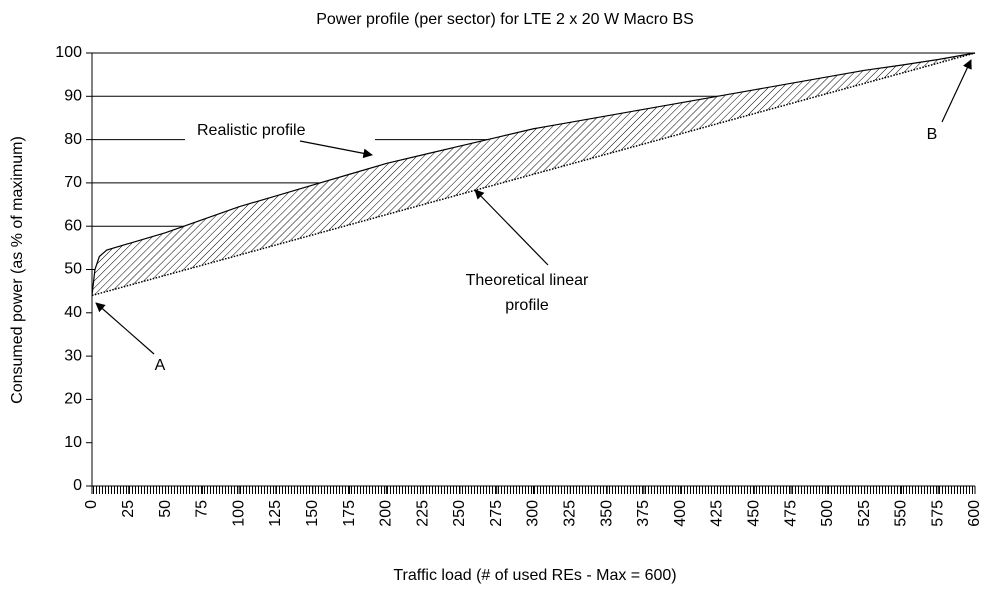 This screenshot has width=988, height=589. I want to click on x-tick-label: 425, so click(717, 513).